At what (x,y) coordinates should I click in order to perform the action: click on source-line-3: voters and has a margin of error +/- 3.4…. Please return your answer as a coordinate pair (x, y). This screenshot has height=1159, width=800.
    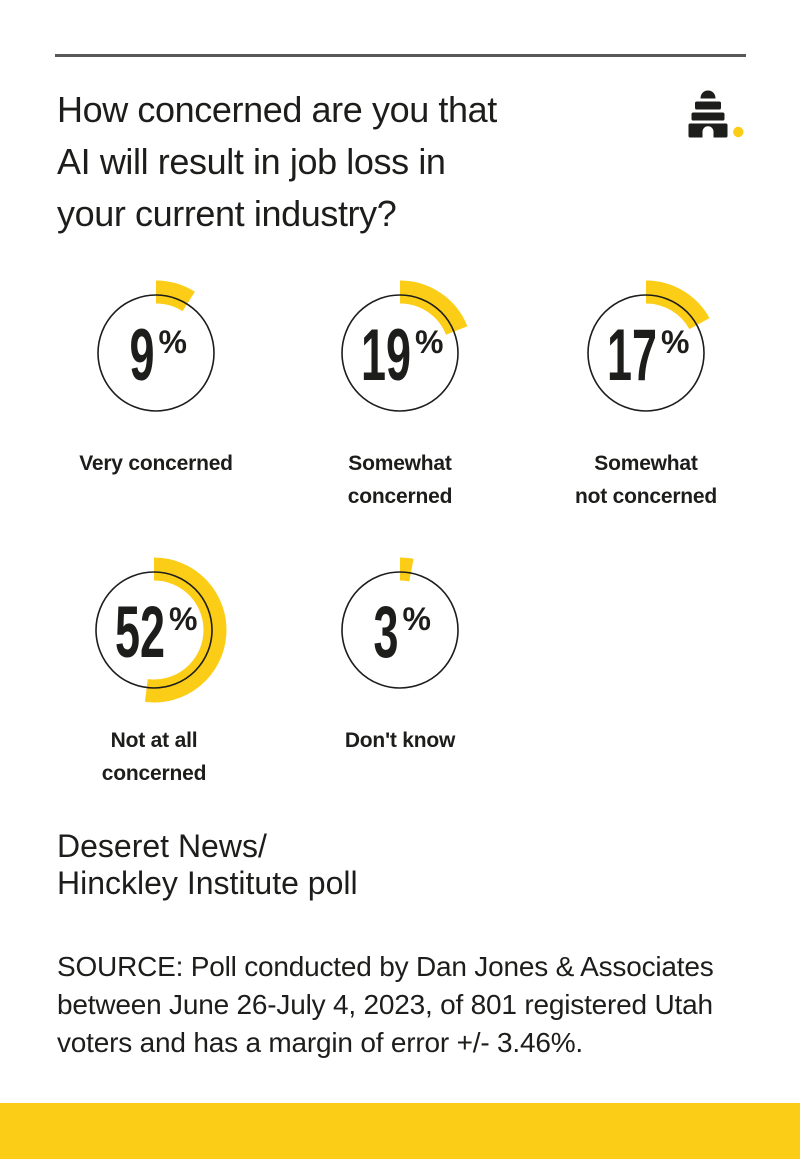
    Looking at the image, I should click on (320, 1042).